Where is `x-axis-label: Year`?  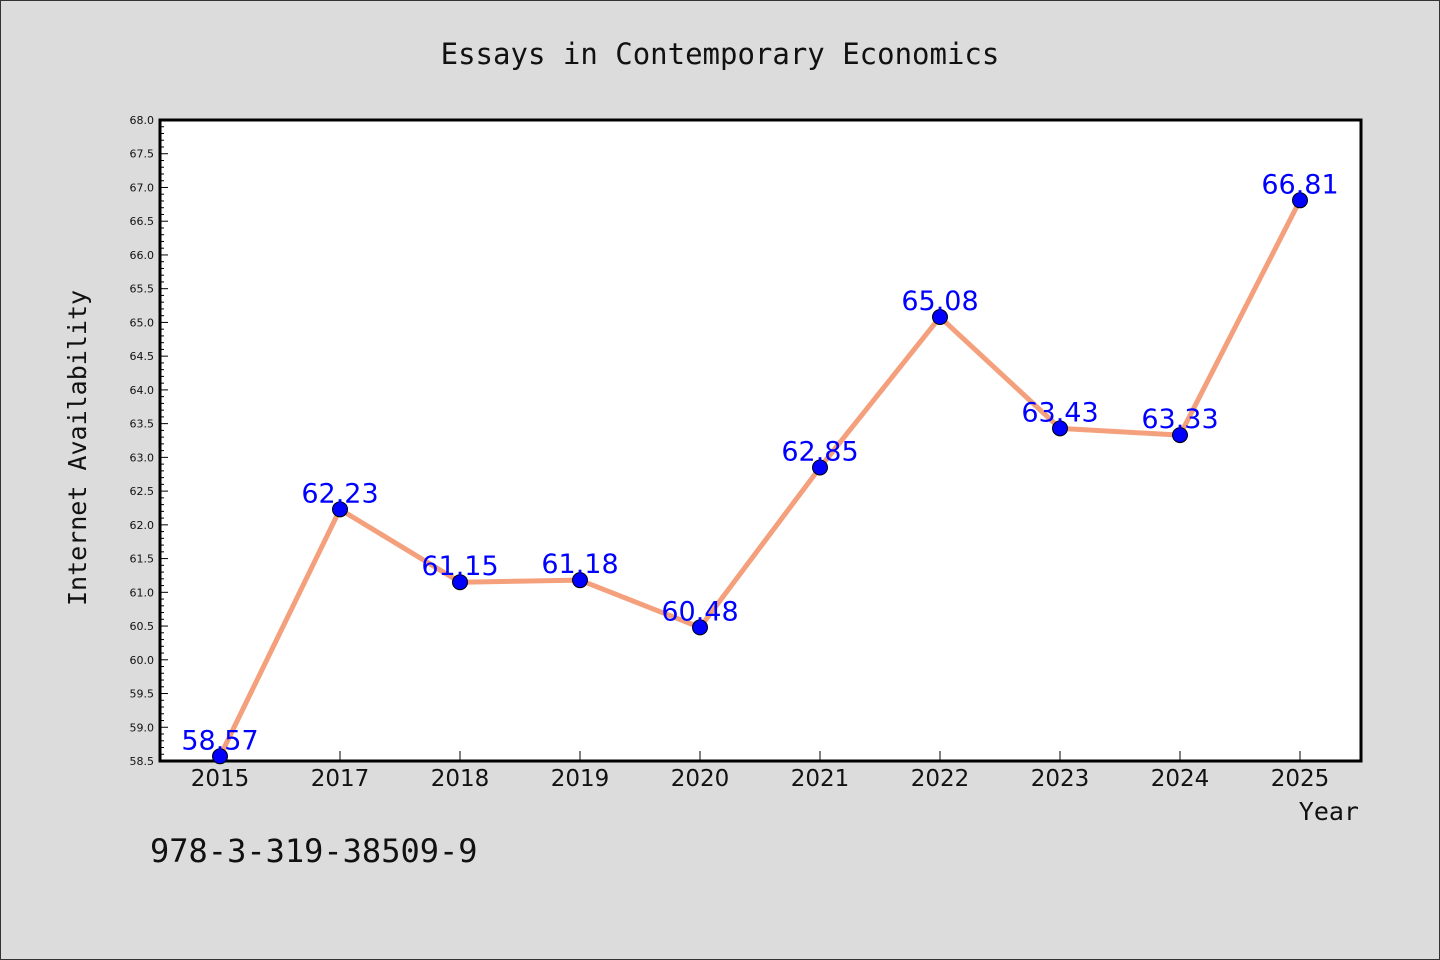
x-axis-label: Year is located at coordinates (1329, 811).